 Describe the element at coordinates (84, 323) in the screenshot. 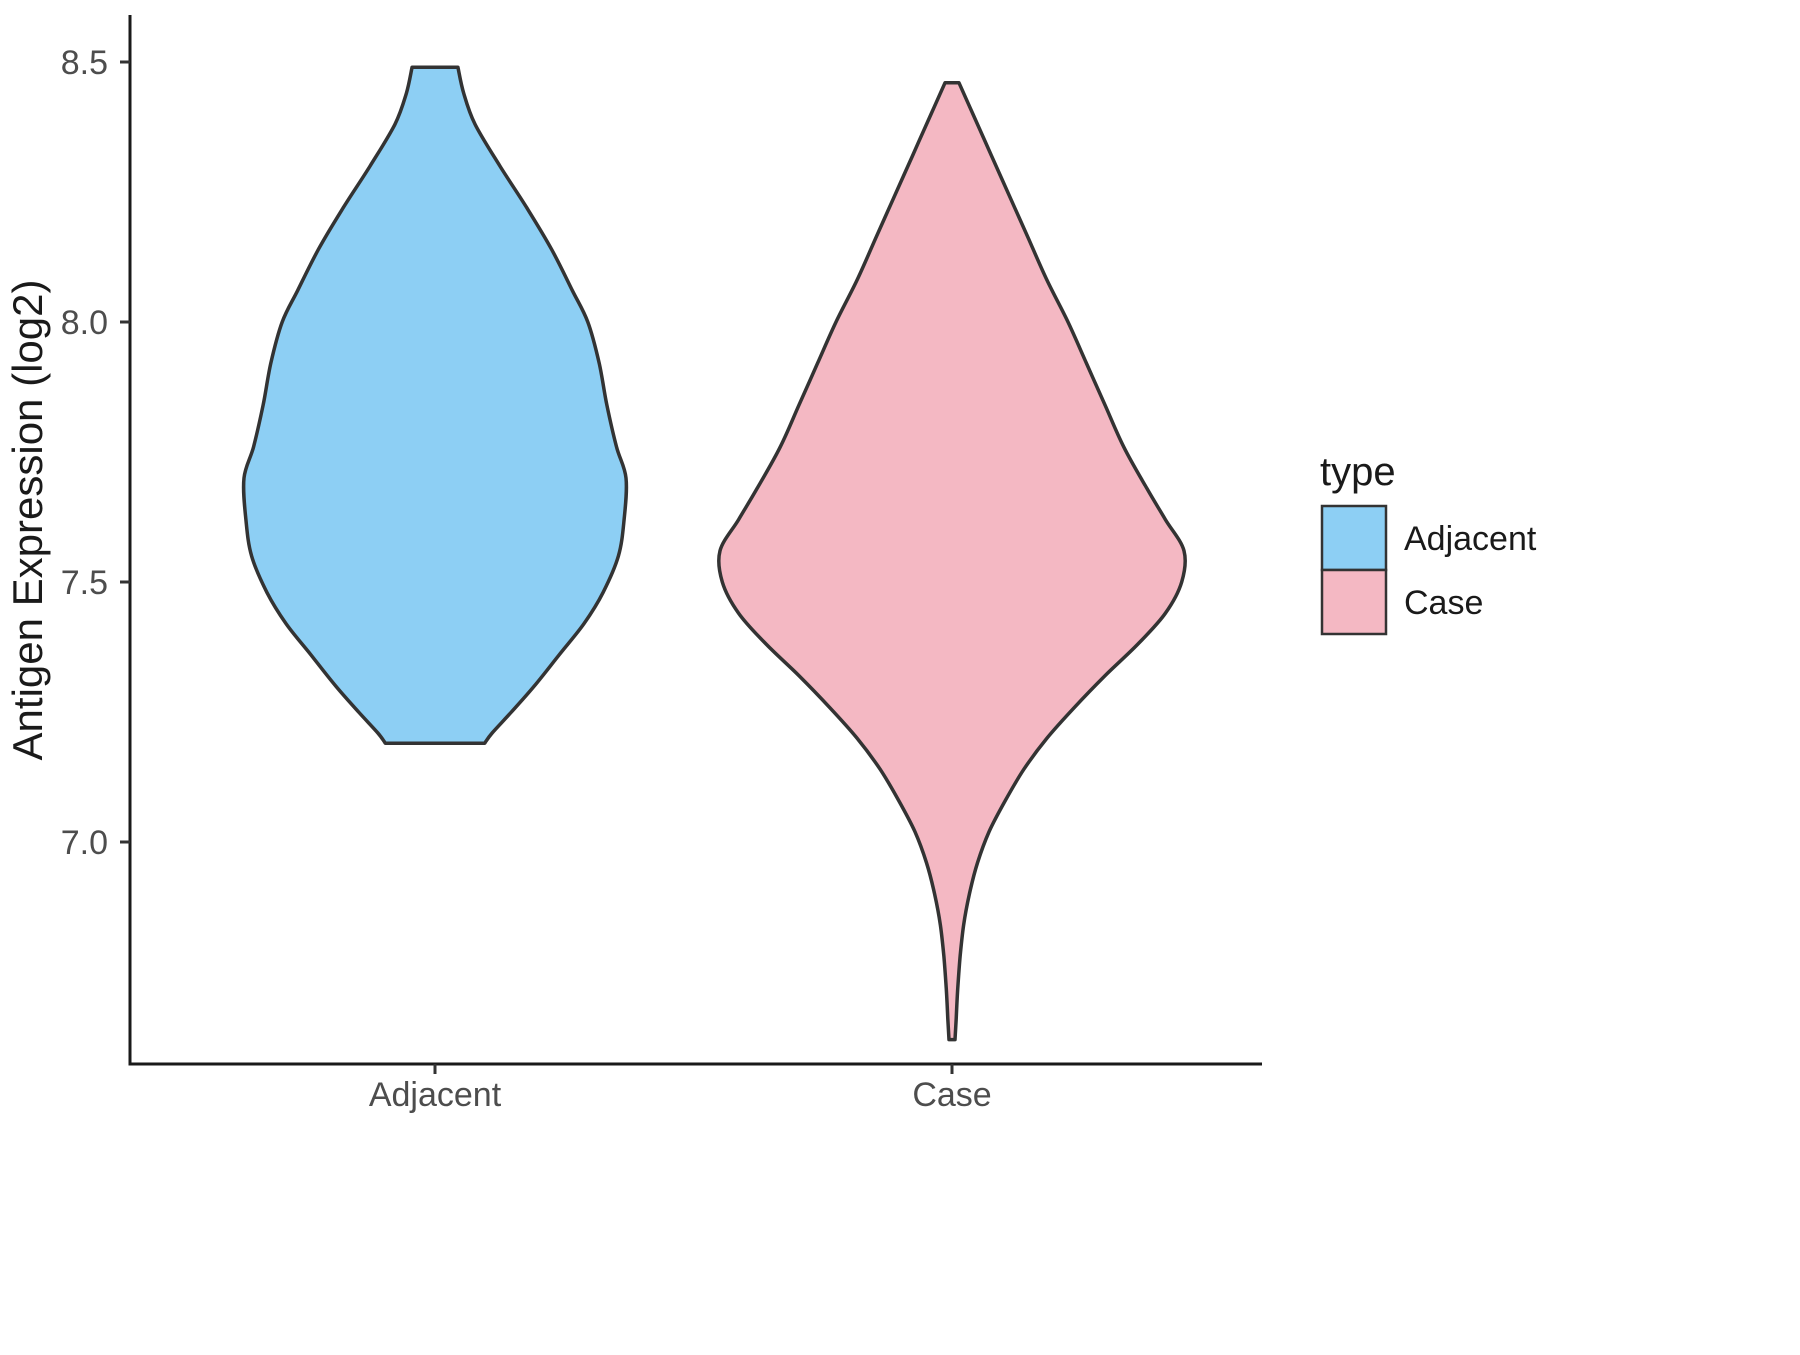

I see `y-tick-label: 8.0` at that location.